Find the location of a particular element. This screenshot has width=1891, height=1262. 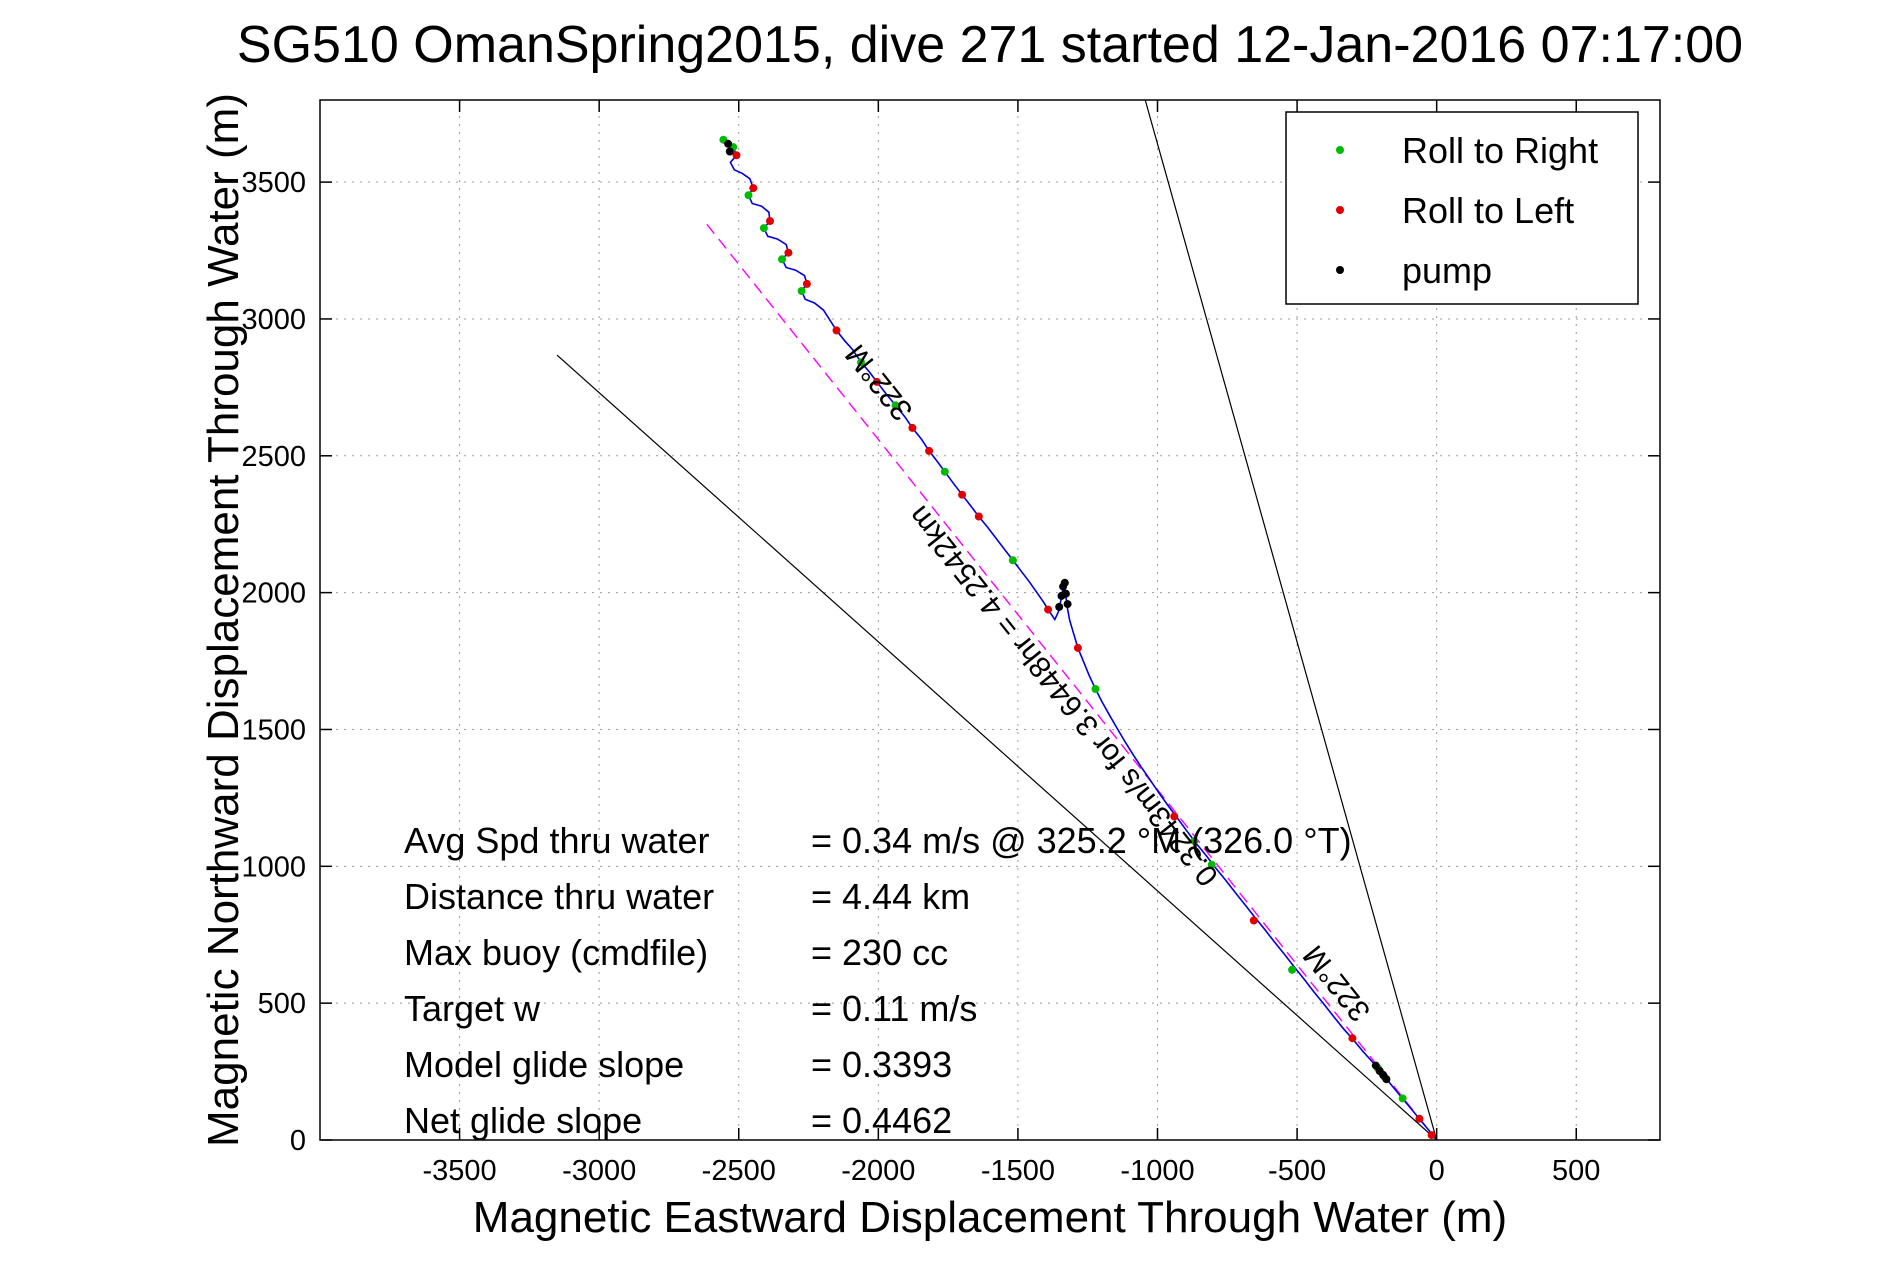

x-tick-label: -3000 is located at coordinates (599, 1171).